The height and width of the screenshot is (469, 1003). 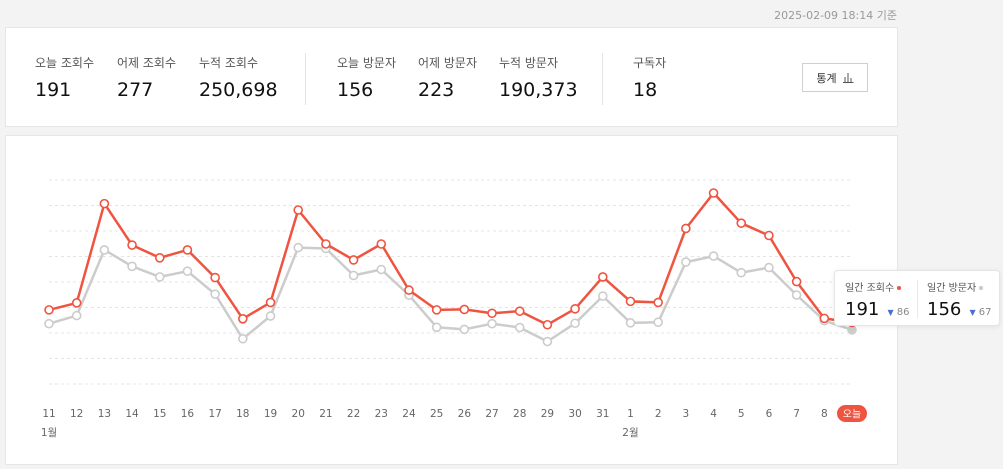 What do you see at coordinates (862, 309) in the screenshot?
I see `tooltip-views-value: 191` at bounding box center [862, 309].